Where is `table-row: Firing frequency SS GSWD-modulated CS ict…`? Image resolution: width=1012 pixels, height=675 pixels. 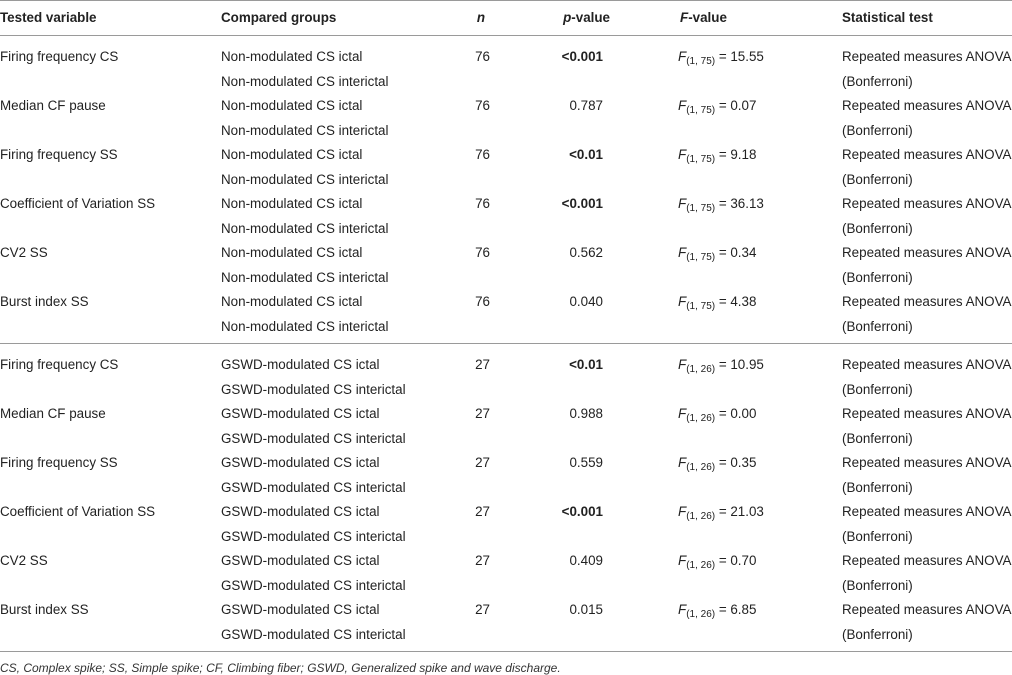
table-row: Firing frequency SS GSWD-modulated CS ict… is located at coordinates (506, 463).